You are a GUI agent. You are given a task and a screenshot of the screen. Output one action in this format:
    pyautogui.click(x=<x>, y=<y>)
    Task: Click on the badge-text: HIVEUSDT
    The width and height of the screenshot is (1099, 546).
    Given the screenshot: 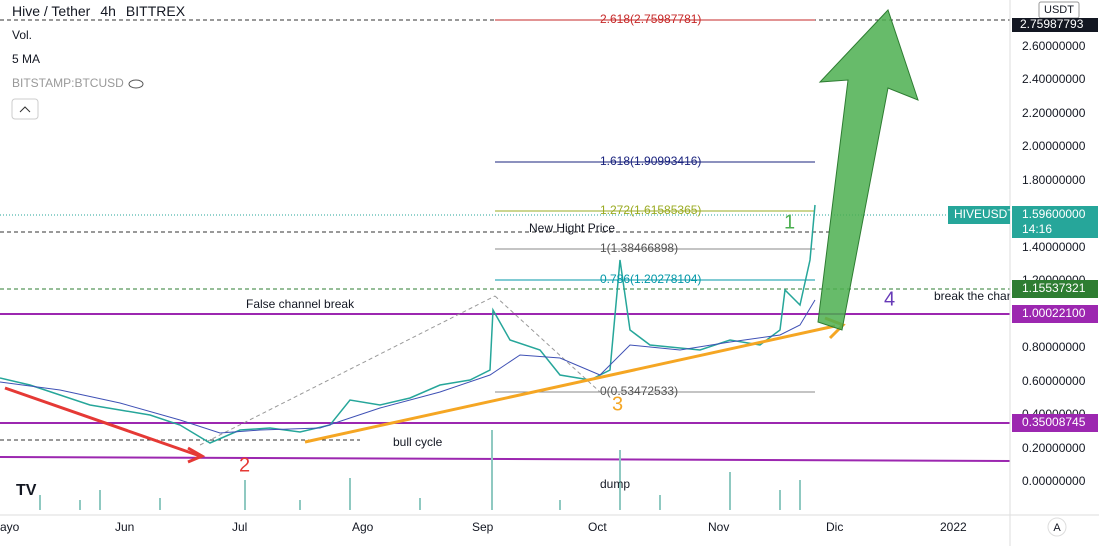 What is the action you would take?
    pyautogui.click(x=984, y=214)
    